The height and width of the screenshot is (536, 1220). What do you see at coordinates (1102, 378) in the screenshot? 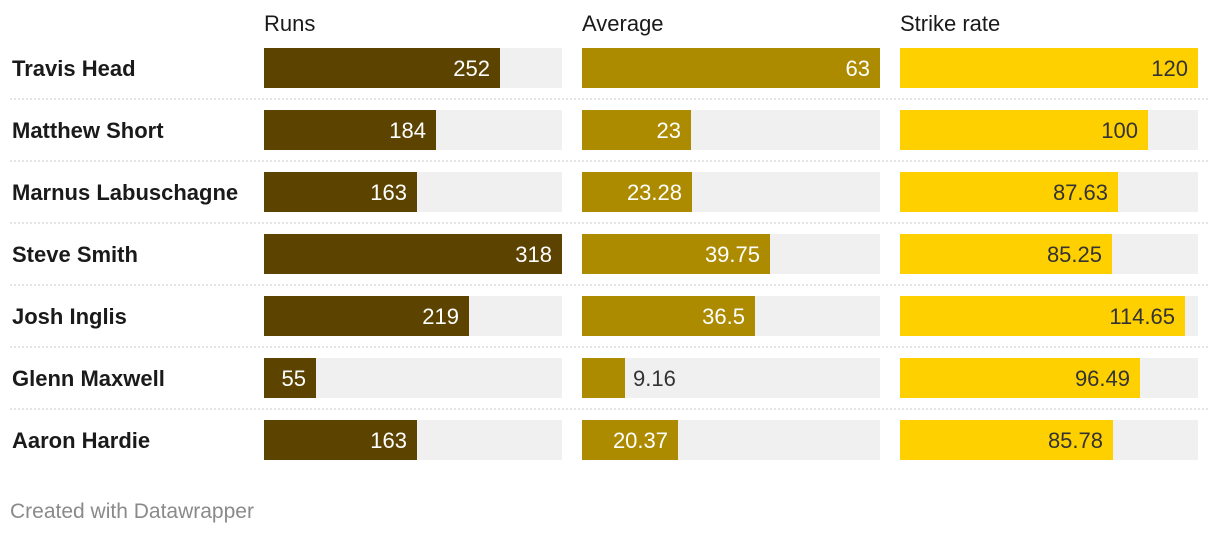
I see `data-label: 96.49` at bounding box center [1102, 378].